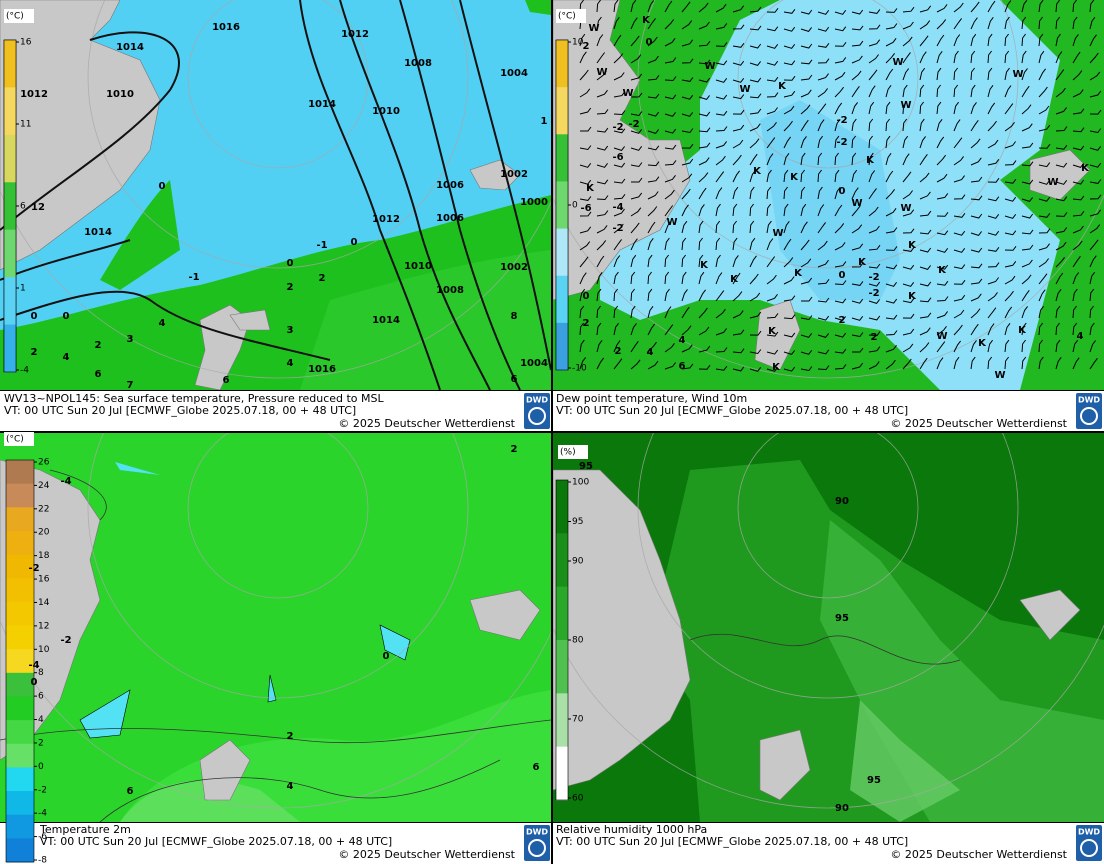 This screenshot has height=864, width=1104. I want to click on legend-tick-label: 100, so click(580, 483).